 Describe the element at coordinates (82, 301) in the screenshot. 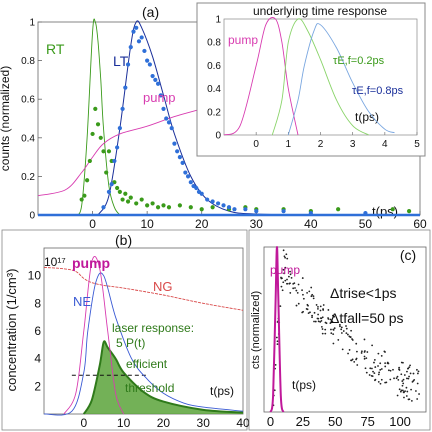

I see `label-ne: NE` at that location.